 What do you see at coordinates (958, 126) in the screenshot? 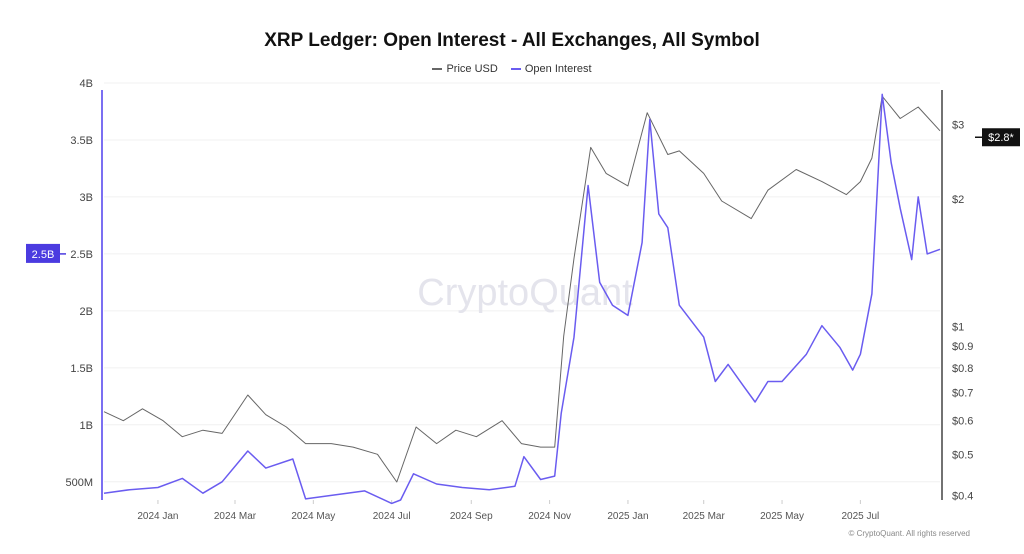
I see `y-right-tick-label: $3` at bounding box center [958, 126].